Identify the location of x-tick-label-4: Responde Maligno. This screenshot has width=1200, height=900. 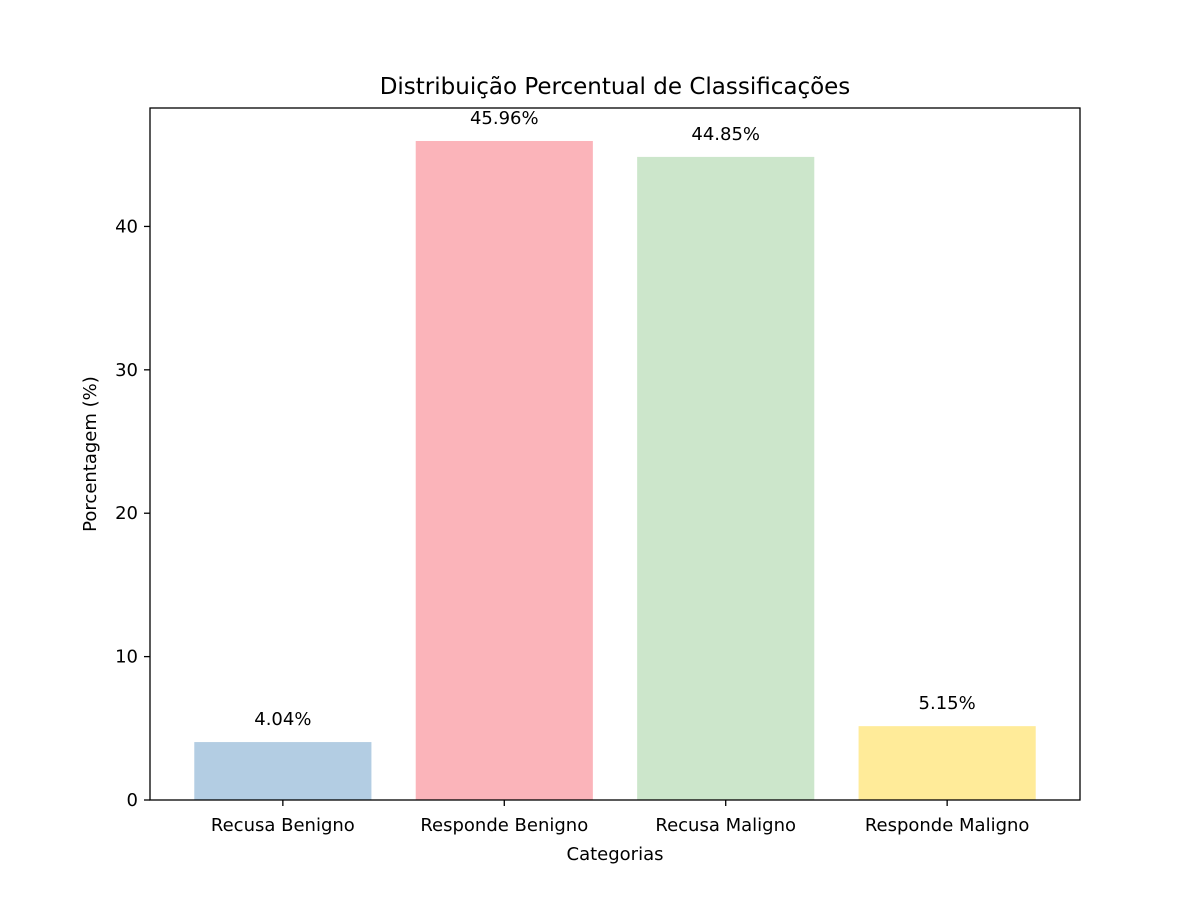
(947, 825).